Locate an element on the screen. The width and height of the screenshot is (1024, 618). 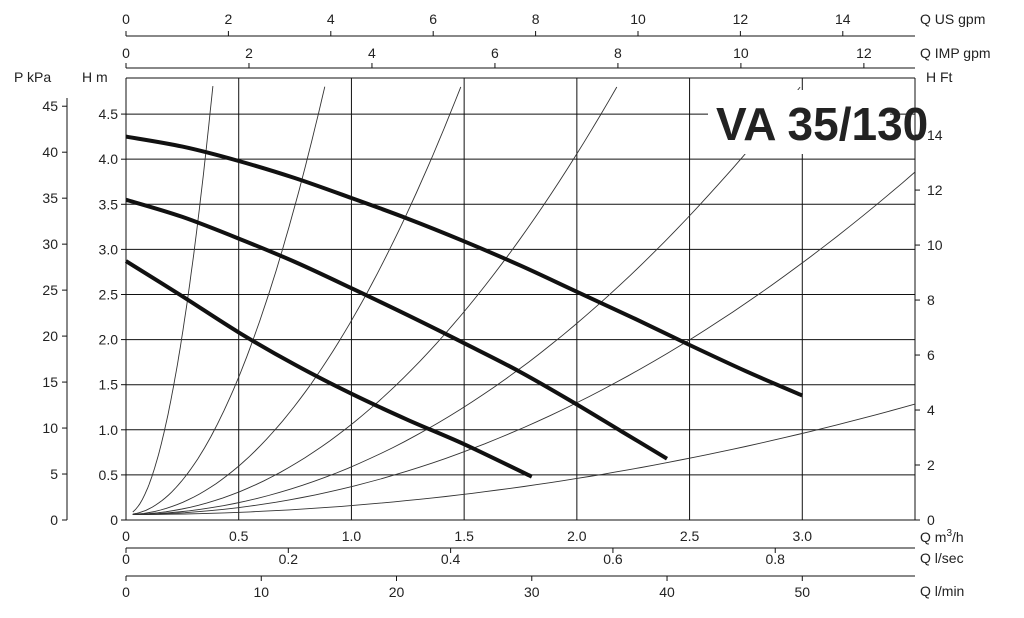
imp-gpm-tick-label: 4 is located at coordinates (372, 53).